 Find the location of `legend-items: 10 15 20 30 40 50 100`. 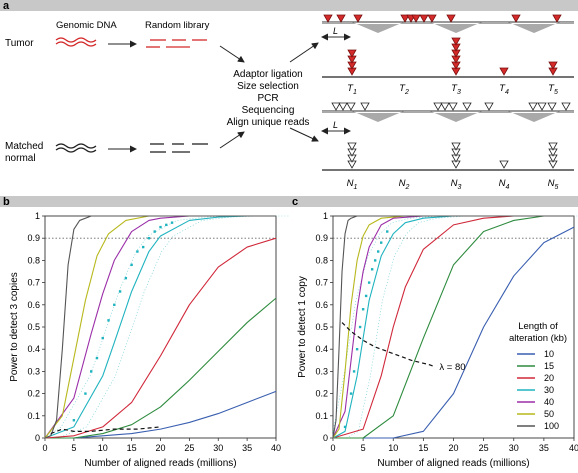

legend-items: 10 15 20 30 40 50 100 is located at coordinates (538, 390).